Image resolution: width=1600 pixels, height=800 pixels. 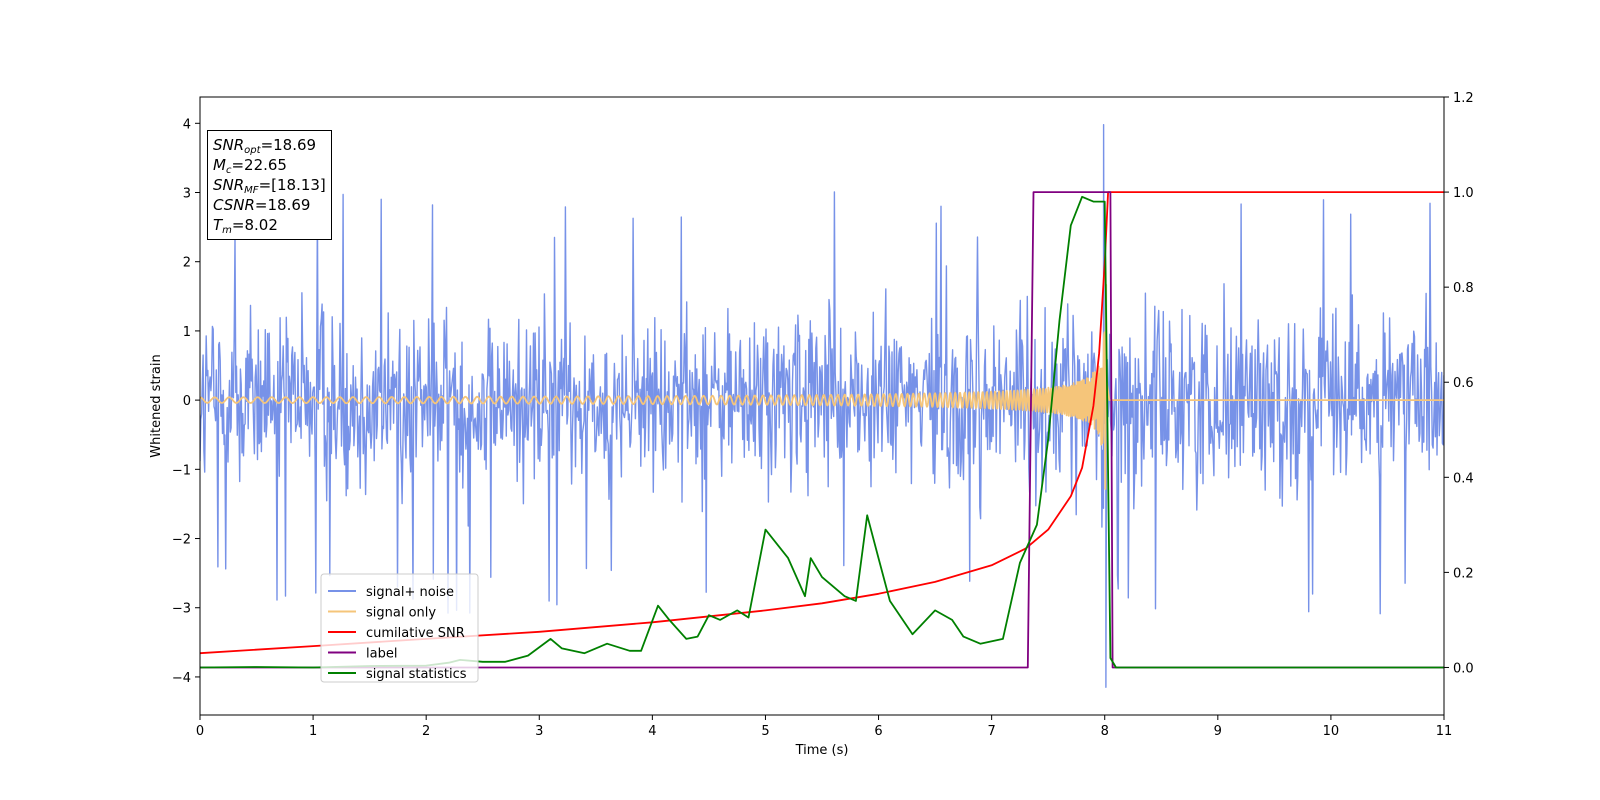 I want to click on x-tick-label: 9, so click(x=1218, y=731).